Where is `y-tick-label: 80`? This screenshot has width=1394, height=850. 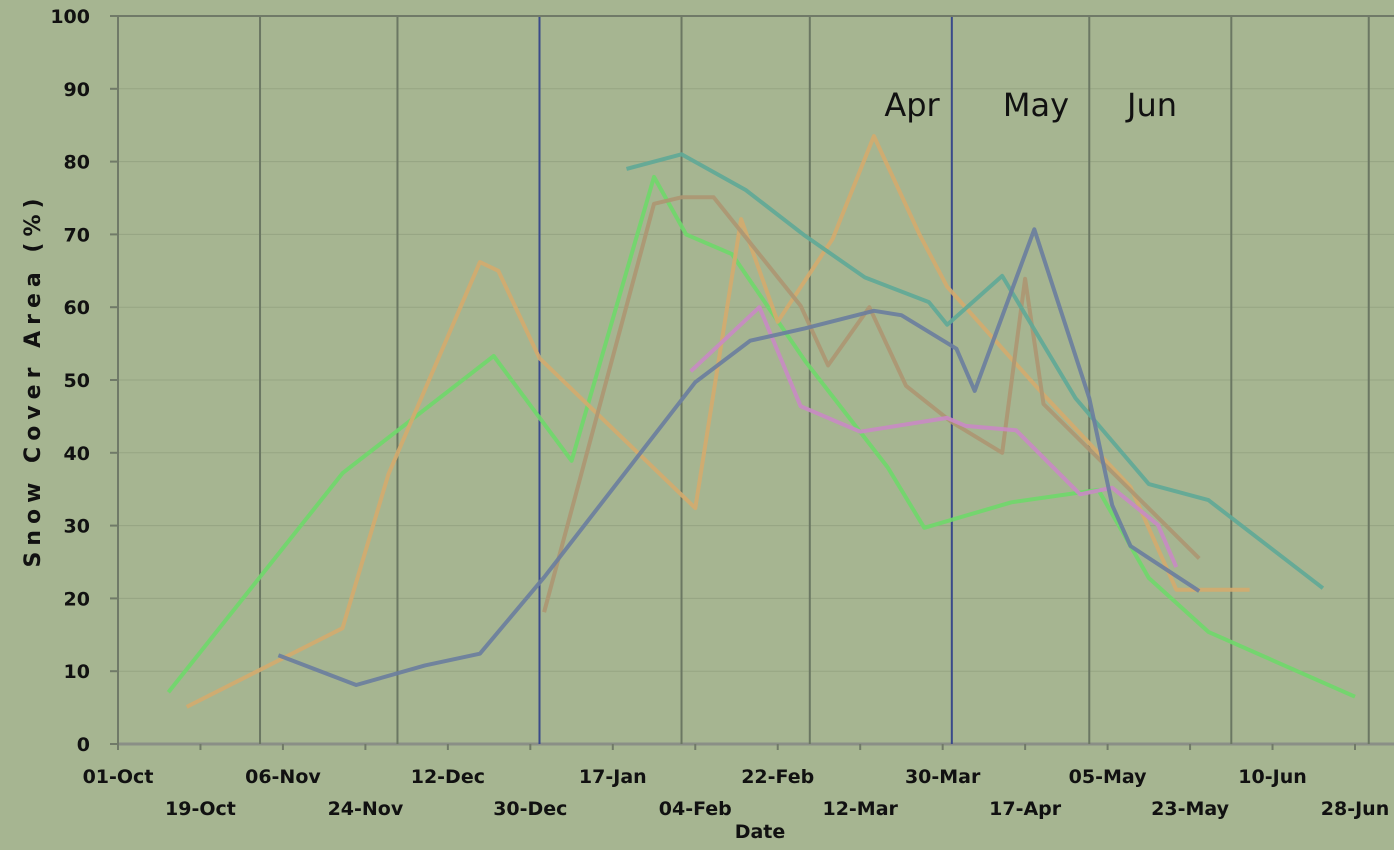 y-tick-label: 80 is located at coordinates (77, 163).